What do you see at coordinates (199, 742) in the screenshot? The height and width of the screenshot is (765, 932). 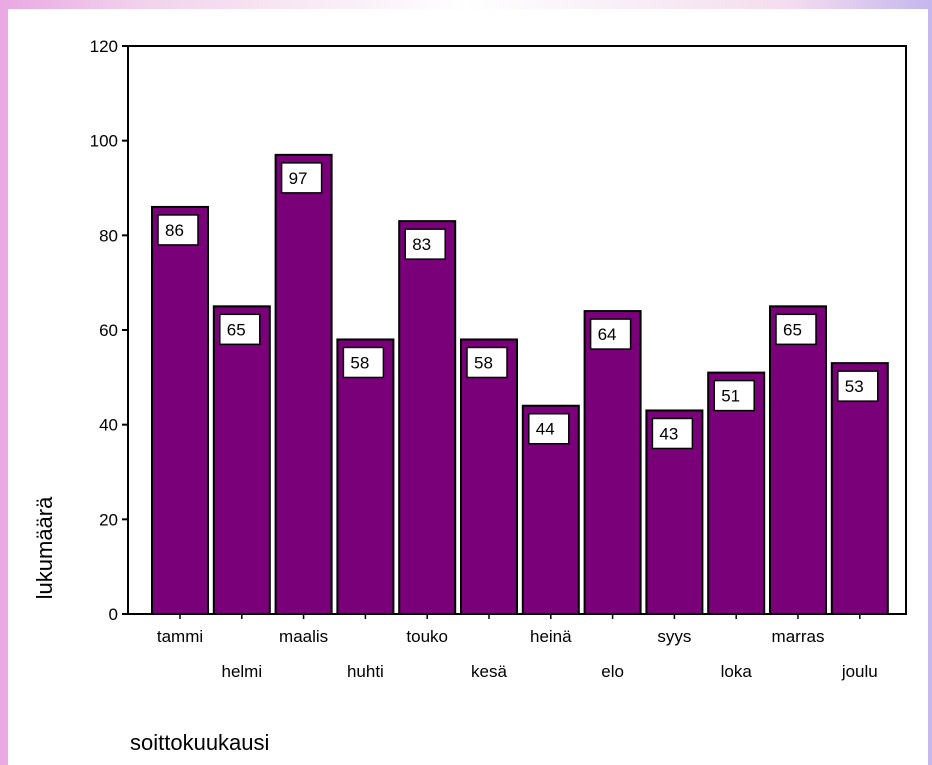 I see `x-axis-label: soittokuukausi` at bounding box center [199, 742].